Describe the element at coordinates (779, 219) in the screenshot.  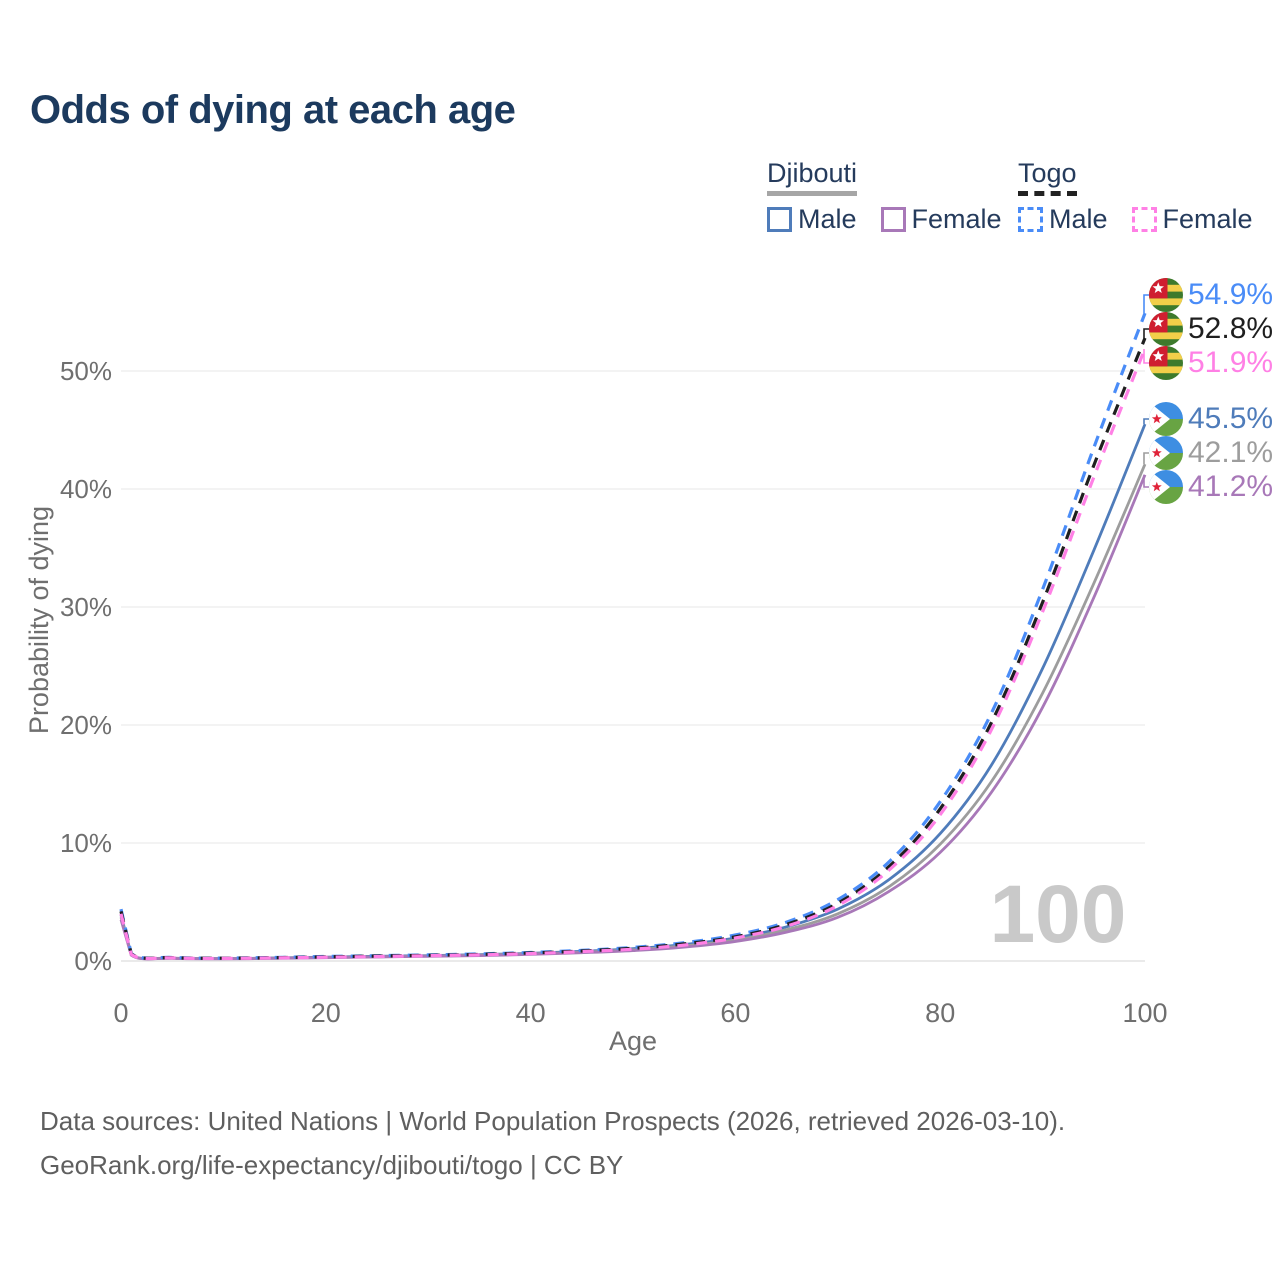
I see `djibouti-male-line-swatch-icon` at that location.